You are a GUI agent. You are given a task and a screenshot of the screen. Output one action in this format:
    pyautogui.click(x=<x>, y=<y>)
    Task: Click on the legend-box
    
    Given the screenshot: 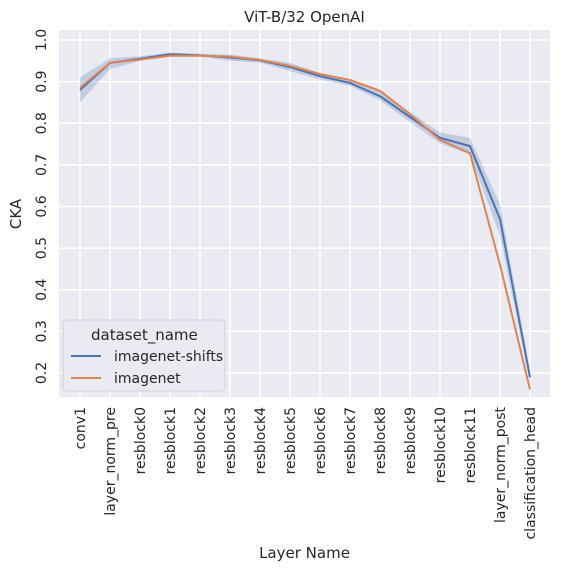 What is the action you would take?
    pyautogui.click(x=144, y=355)
    